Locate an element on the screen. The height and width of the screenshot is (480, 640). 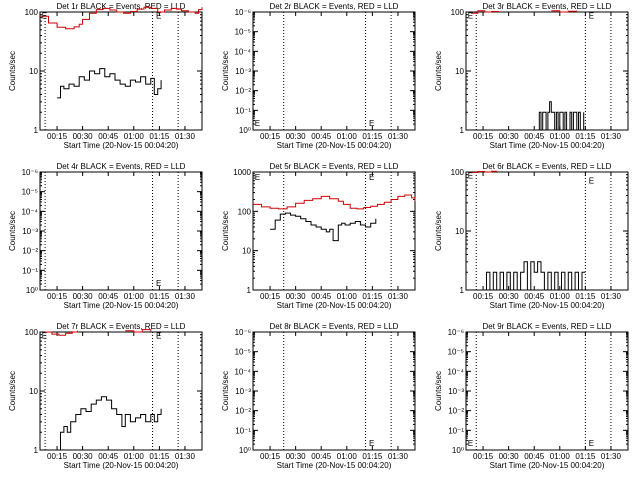
y-tick-label: 1000 is located at coordinates (242, 172).